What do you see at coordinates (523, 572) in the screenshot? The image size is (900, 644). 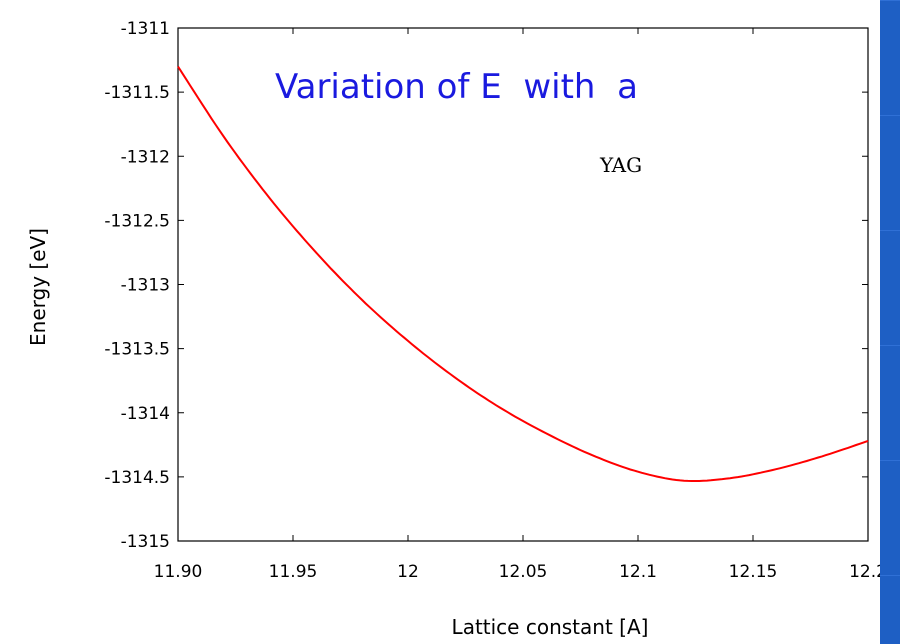 I see `x-tick-label: 12.05` at bounding box center [523, 572].